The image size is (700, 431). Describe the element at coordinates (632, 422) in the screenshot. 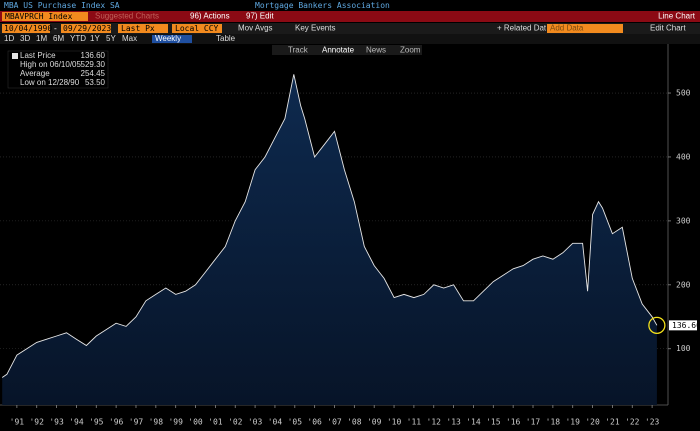

I see `x-tick-label: '22` at that location.